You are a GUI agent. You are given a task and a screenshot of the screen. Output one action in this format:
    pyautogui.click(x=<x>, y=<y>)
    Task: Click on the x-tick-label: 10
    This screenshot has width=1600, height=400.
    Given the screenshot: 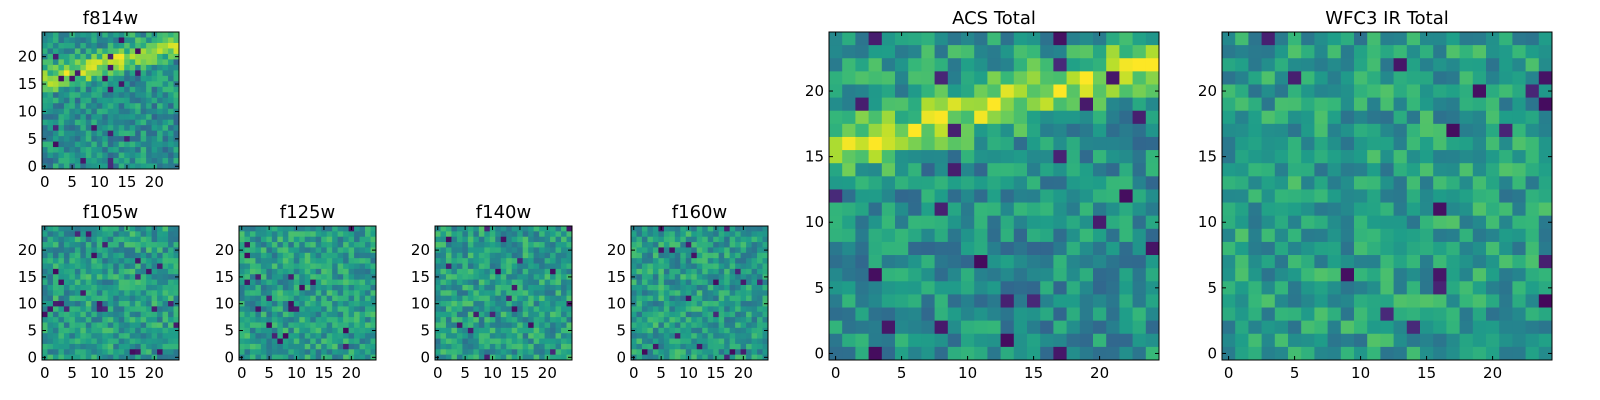 What is the action you would take?
    pyautogui.click(x=967, y=373)
    